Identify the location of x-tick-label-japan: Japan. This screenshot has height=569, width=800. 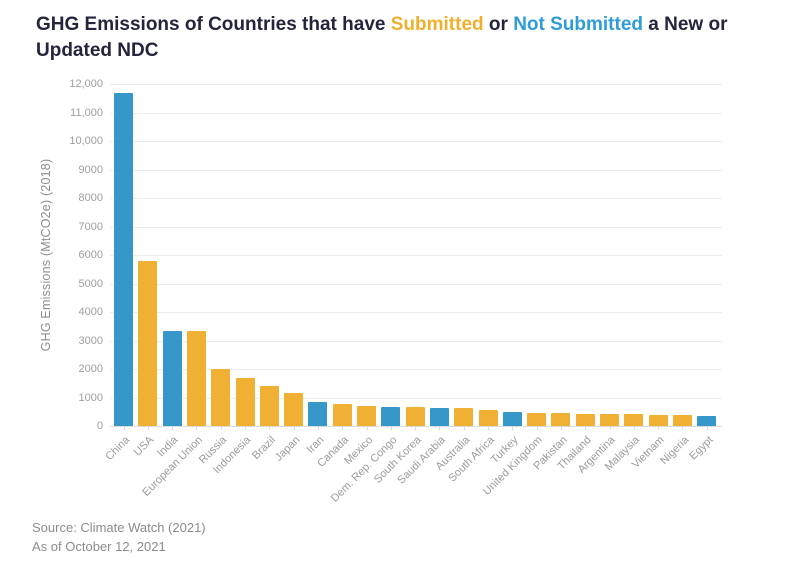
(287, 449).